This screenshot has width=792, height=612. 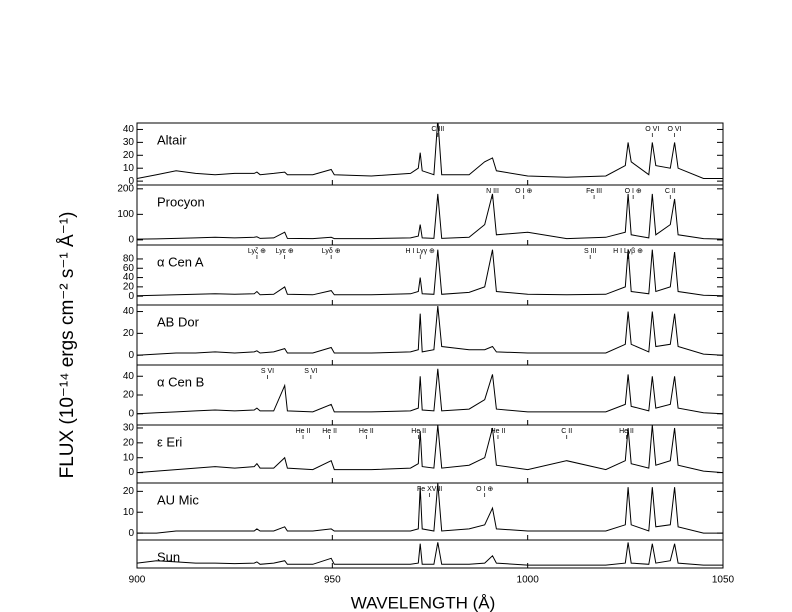 What do you see at coordinates (172, 139) in the screenshot?
I see `star-name: Altair` at bounding box center [172, 139].